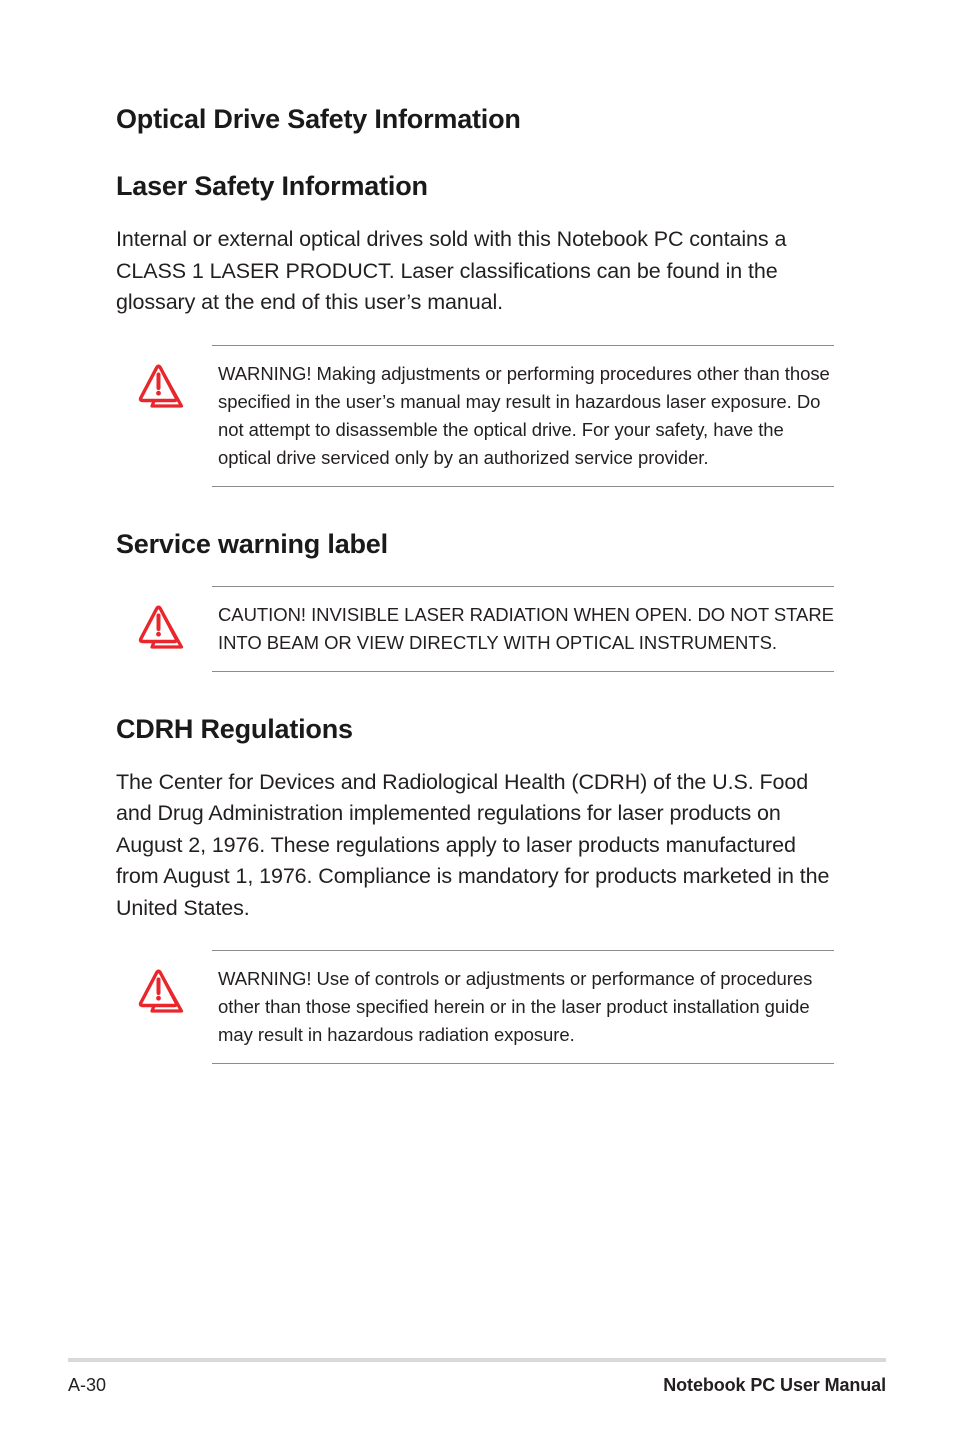 The width and height of the screenshot is (954, 1438). Describe the element at coordinates (234, 728) in the screenshot. I see `heading-cdrh-regulations: CDRH Regulations` at that location.